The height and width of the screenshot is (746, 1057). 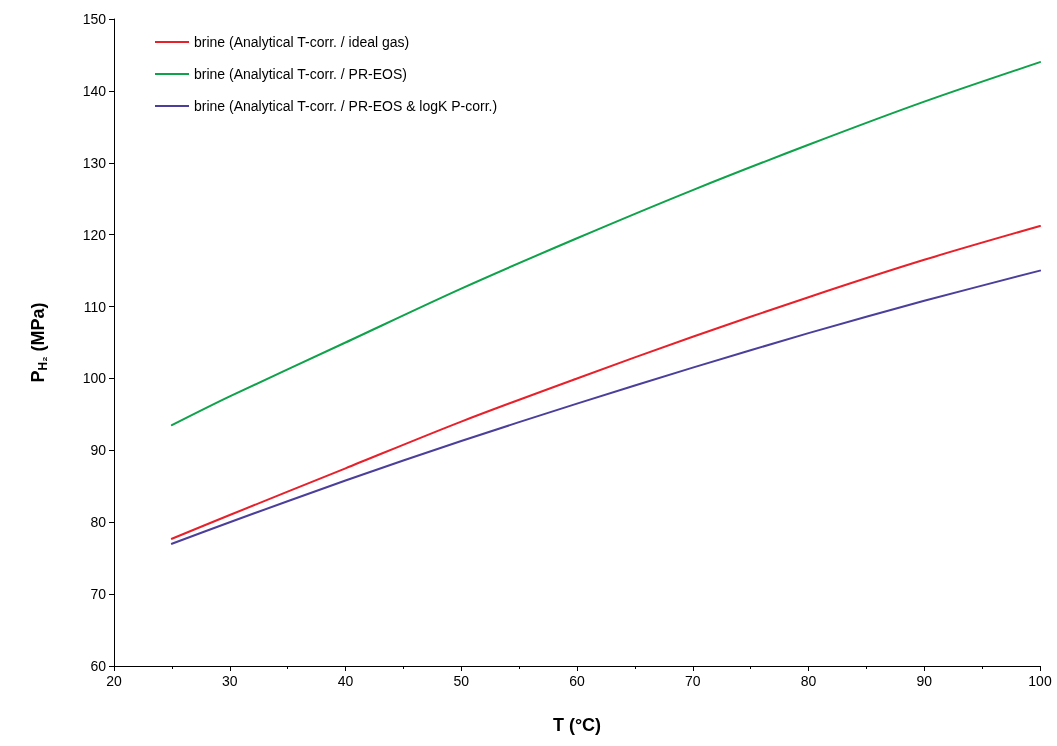 What do you see at coordinates (300, 74) in the screenshot?
I see `legend-label: brine (Analytical T-corr. / PR-EOS)` at bounding box center [300, 74].